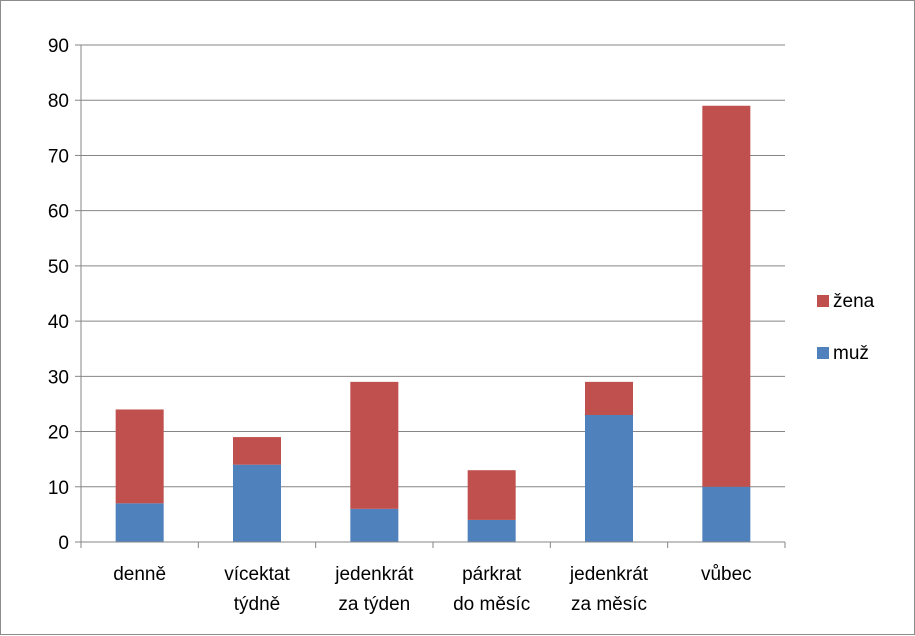 The width and height of the screenshot is (915, 636). Describe the element at coordinates (823, 353) in the screenshot. I see `legend-swatch-muz` at that location.